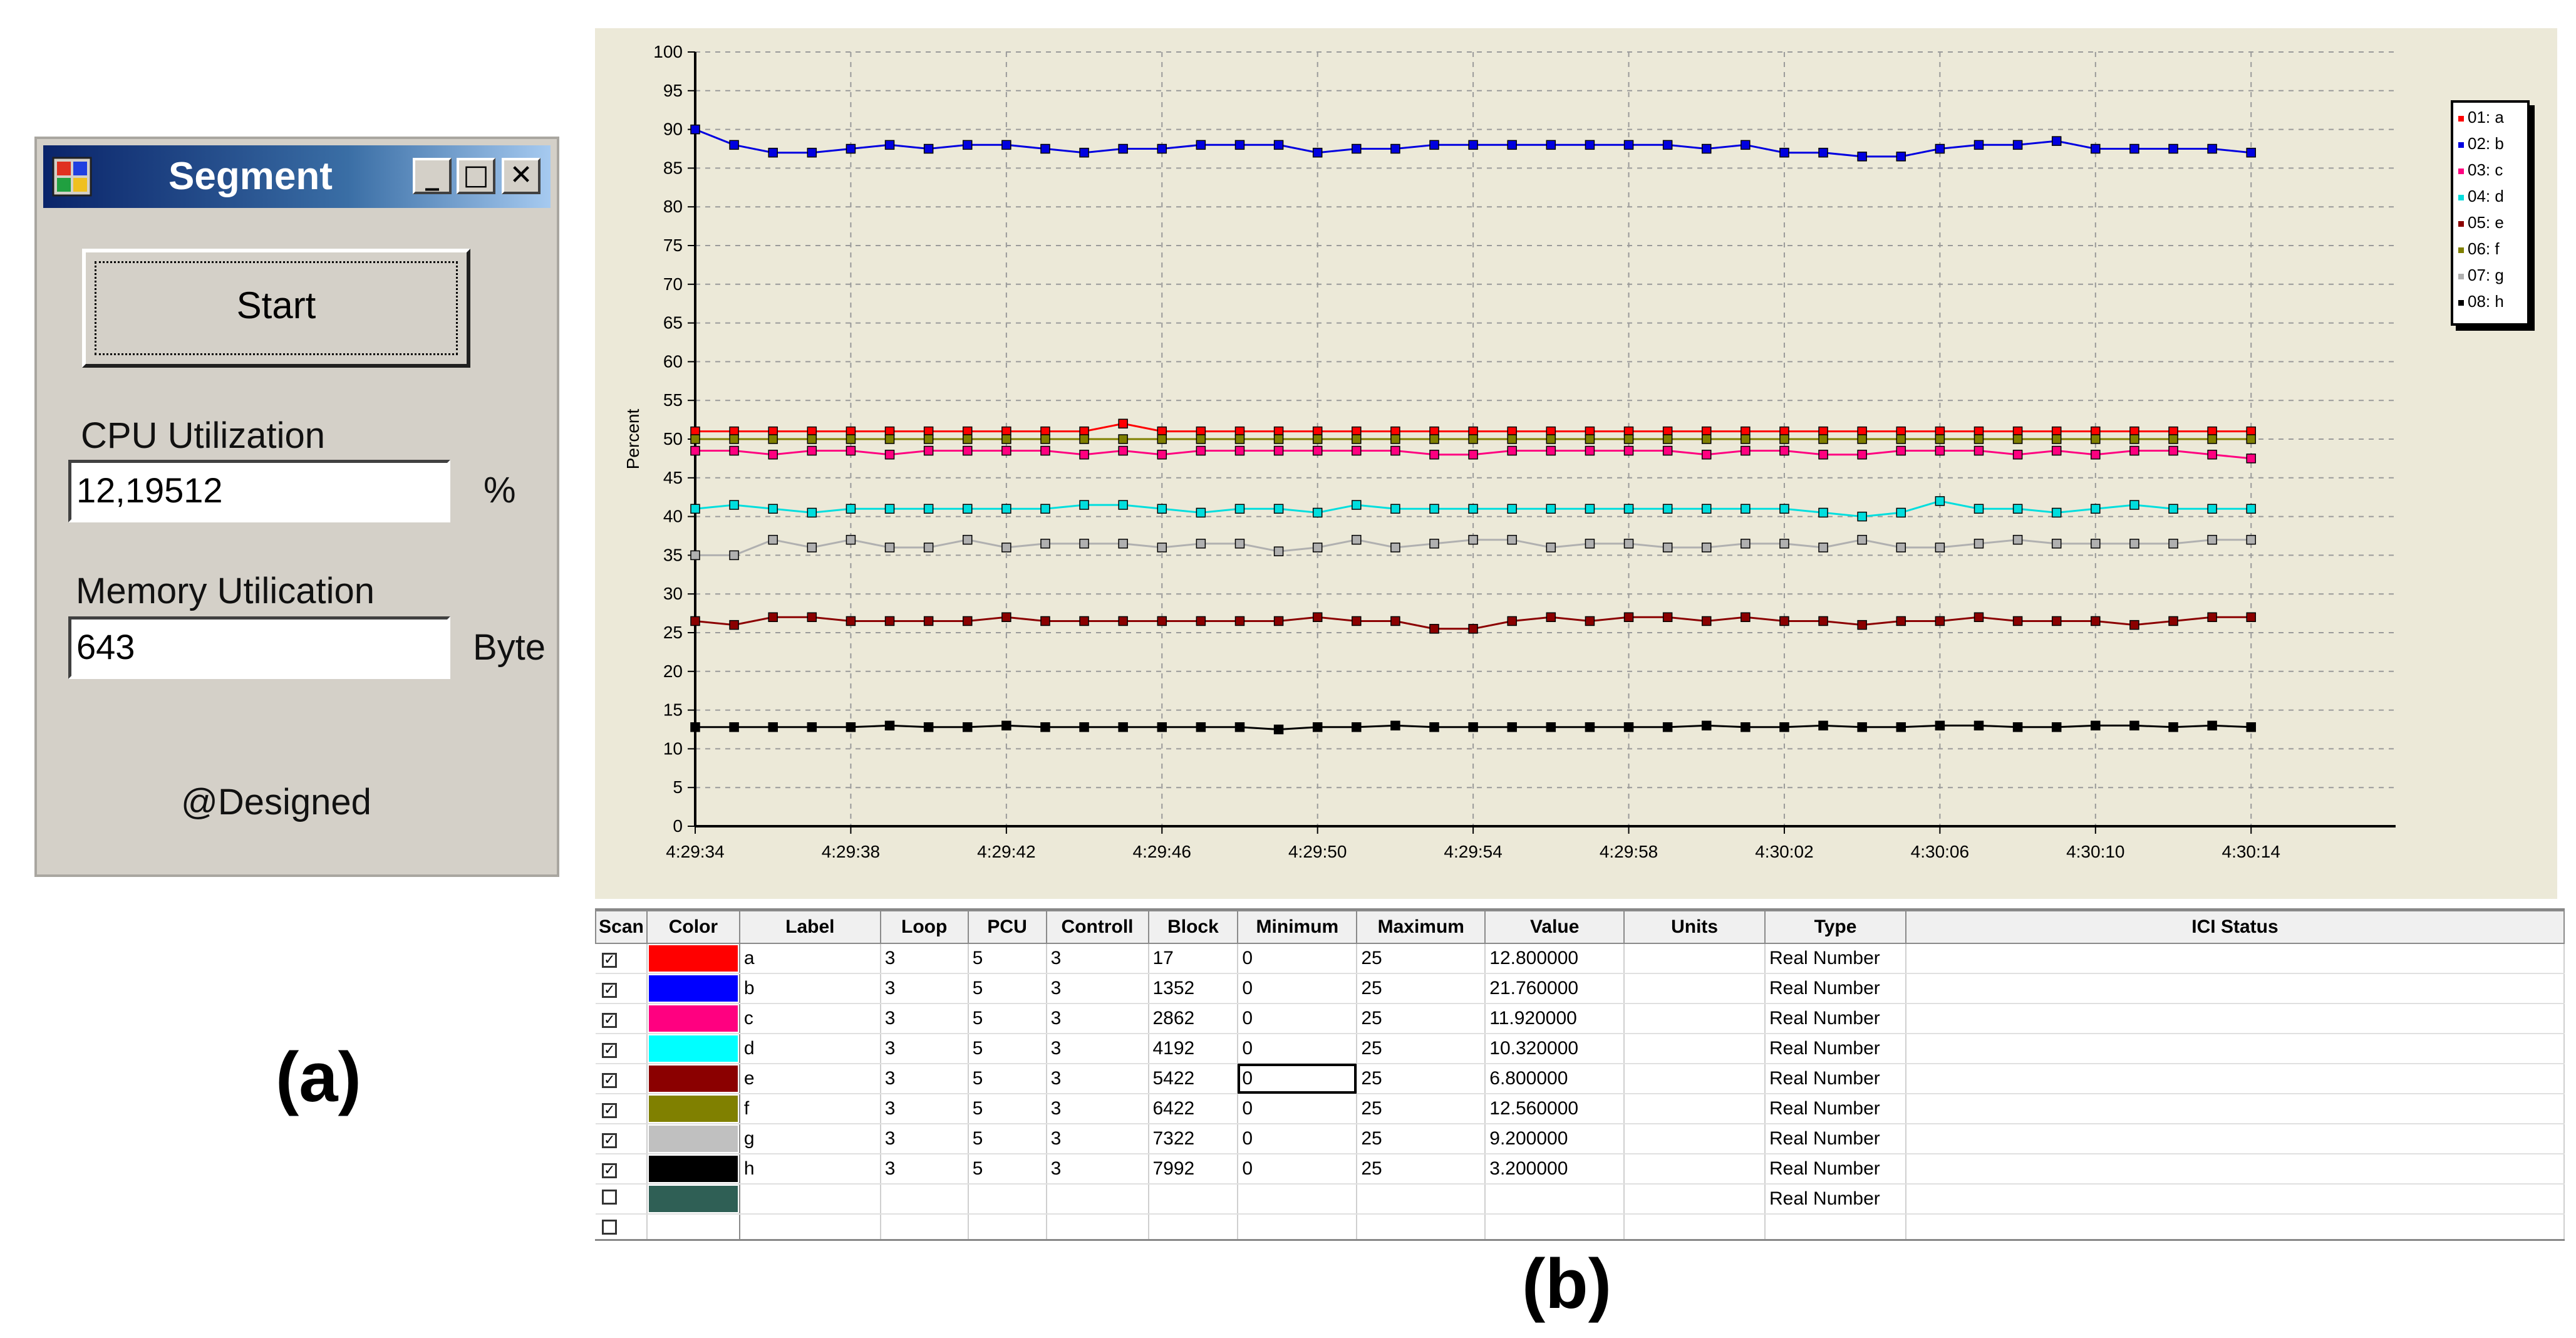  I want to click on column-header-scan: Scan, so click(621, 927).